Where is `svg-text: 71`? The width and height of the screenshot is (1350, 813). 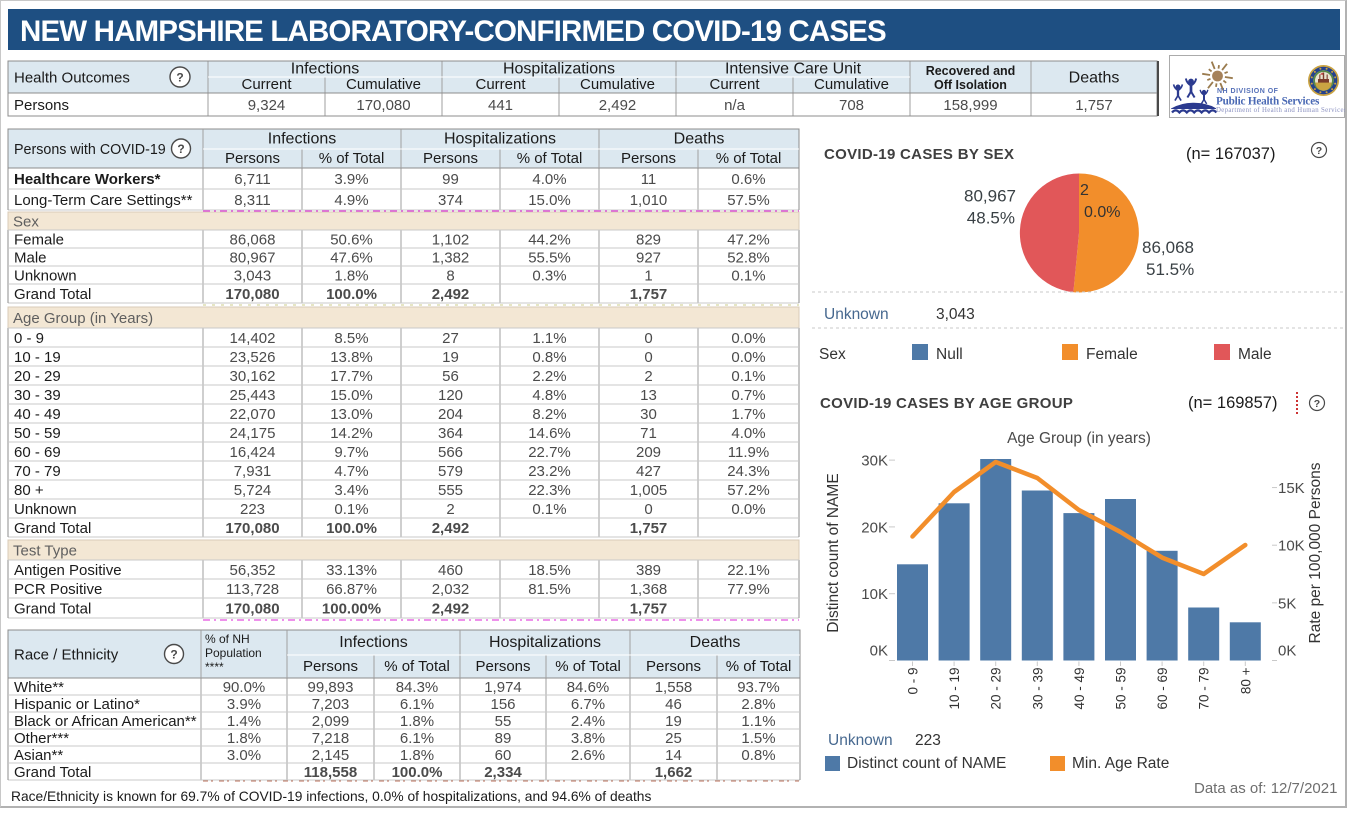
svg-text: 71 is located at coordinates (648, 433).